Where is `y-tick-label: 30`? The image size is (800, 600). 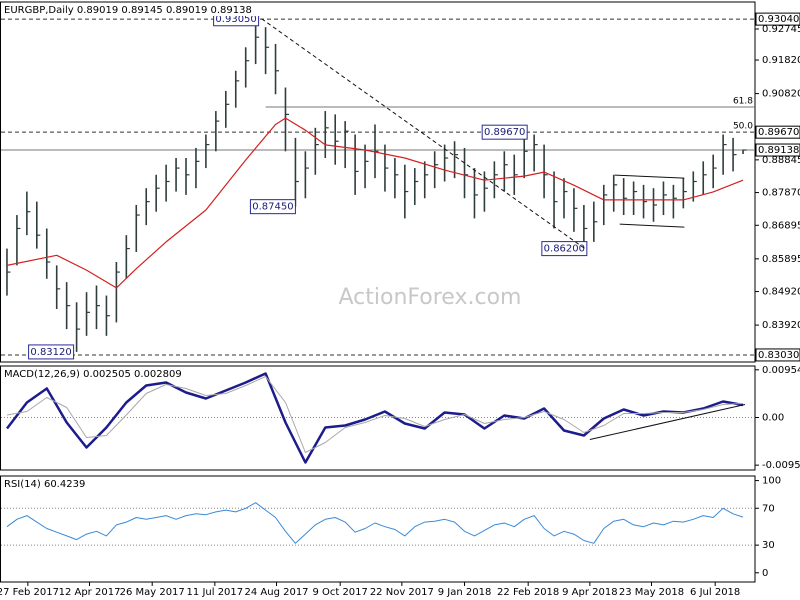 y-tick-label: 30 is located at coordinates (768, 545).